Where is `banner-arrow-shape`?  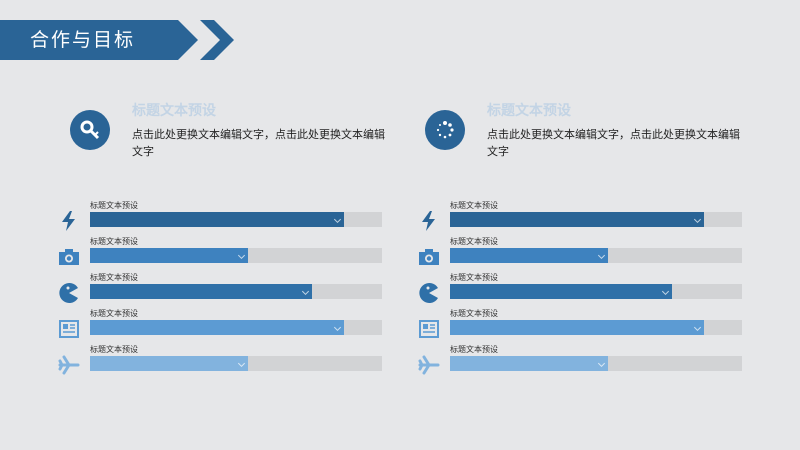
banner-arrow-shape is located at coordinates (117, 40).